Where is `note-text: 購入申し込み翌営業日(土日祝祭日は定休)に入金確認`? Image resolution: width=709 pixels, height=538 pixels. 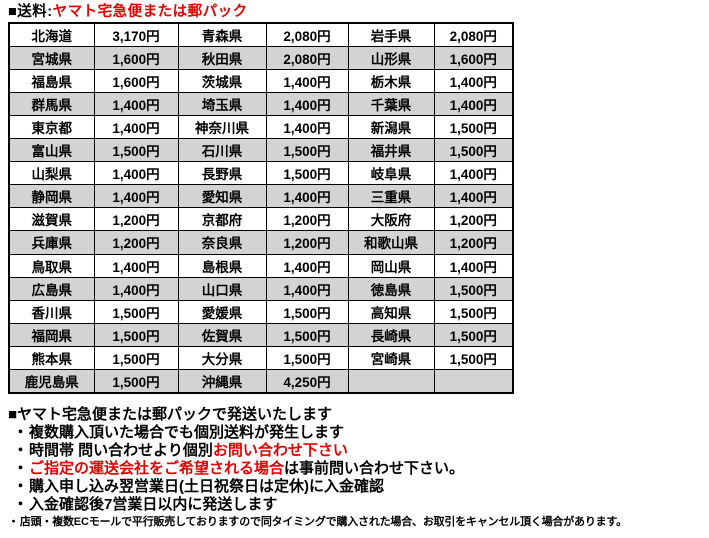
note-text: 購入申し込み翌営業日(土日祝祭日は定休)に入金確認 is located at coordinates (207, 486).